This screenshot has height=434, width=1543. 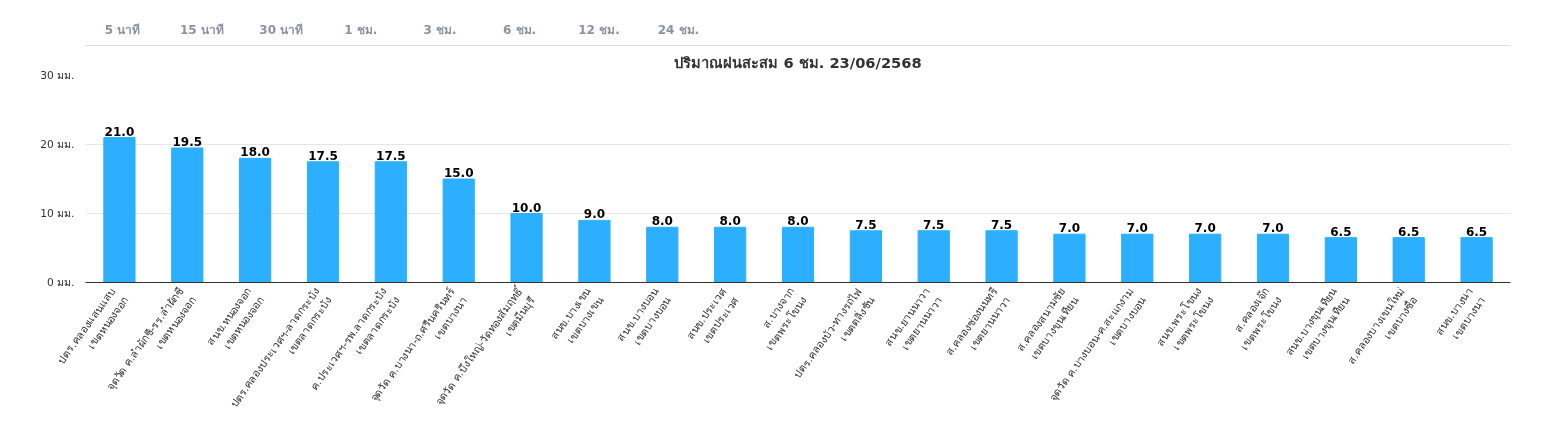 I want to click on chart-title: ปริมาณฝนสะสม 6 ชม. 23/06/2568, so click(x=798, y=62).